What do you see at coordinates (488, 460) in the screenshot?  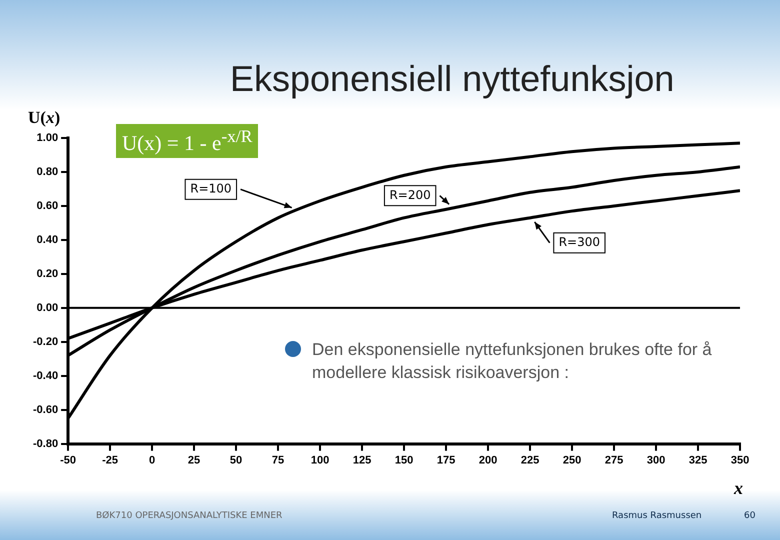 I see `x-tick-label: 200` at bounding box center [488, 460].